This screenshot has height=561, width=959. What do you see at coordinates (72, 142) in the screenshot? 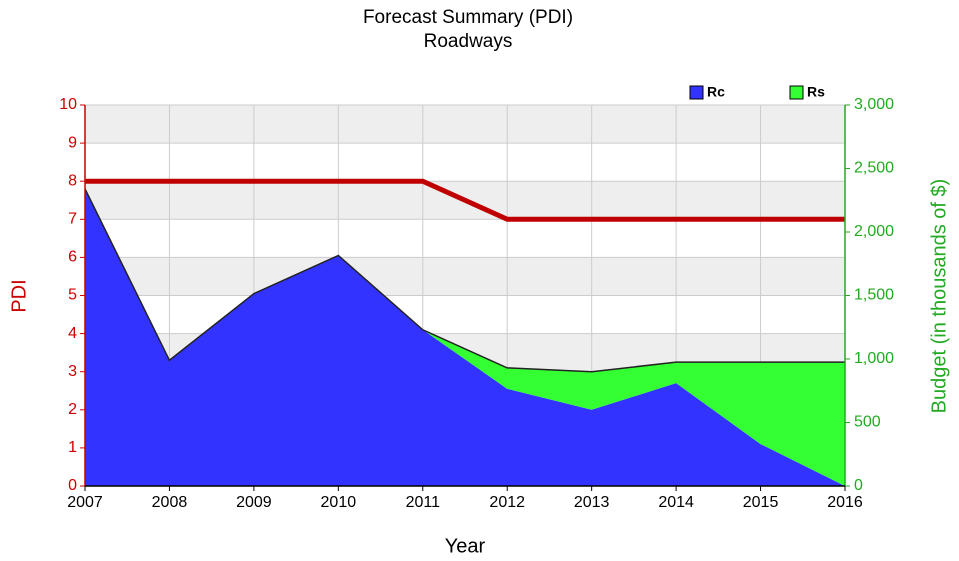
I see `y-tick-label: 9` at bounding box center [72, 142].